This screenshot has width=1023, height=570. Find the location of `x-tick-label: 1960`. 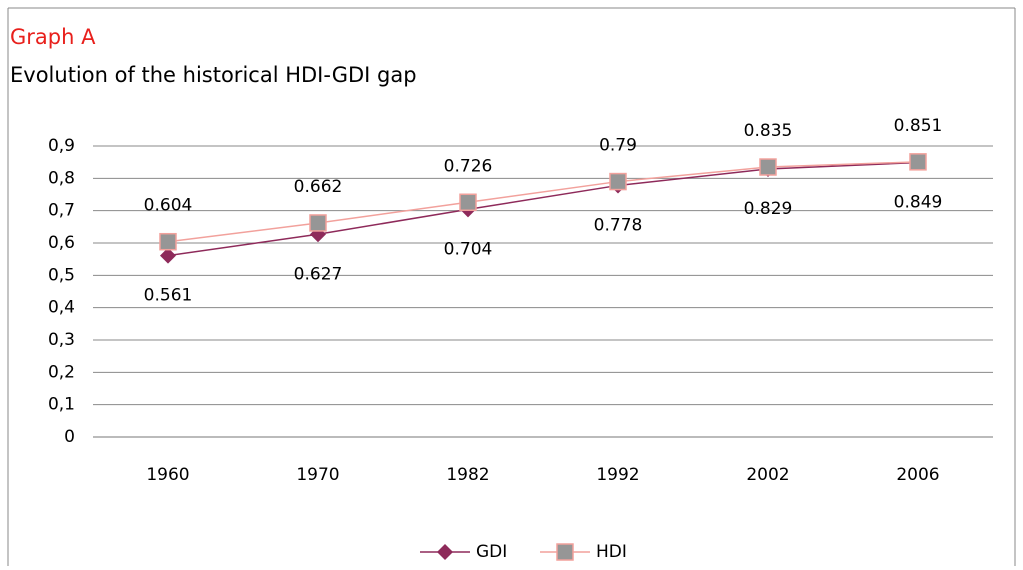

x-tick-label: 1960 is located at coordinates (167, 475).